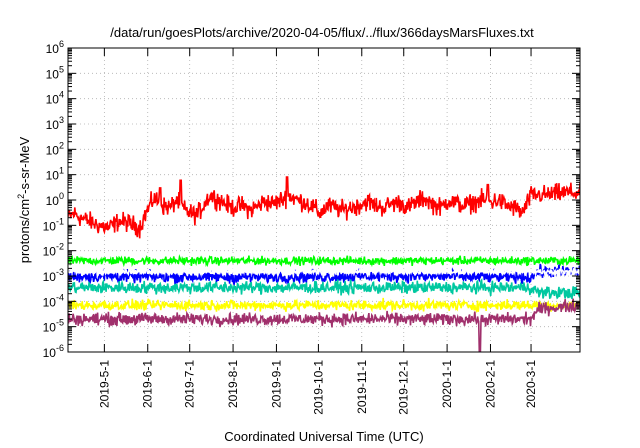 The height and width of the screenshot is (448, 640). What do you see at coordinates (318, 387) in the screenshot?
I see `x-tick-label: 2019-10-1` at bounding box center [318, 387].